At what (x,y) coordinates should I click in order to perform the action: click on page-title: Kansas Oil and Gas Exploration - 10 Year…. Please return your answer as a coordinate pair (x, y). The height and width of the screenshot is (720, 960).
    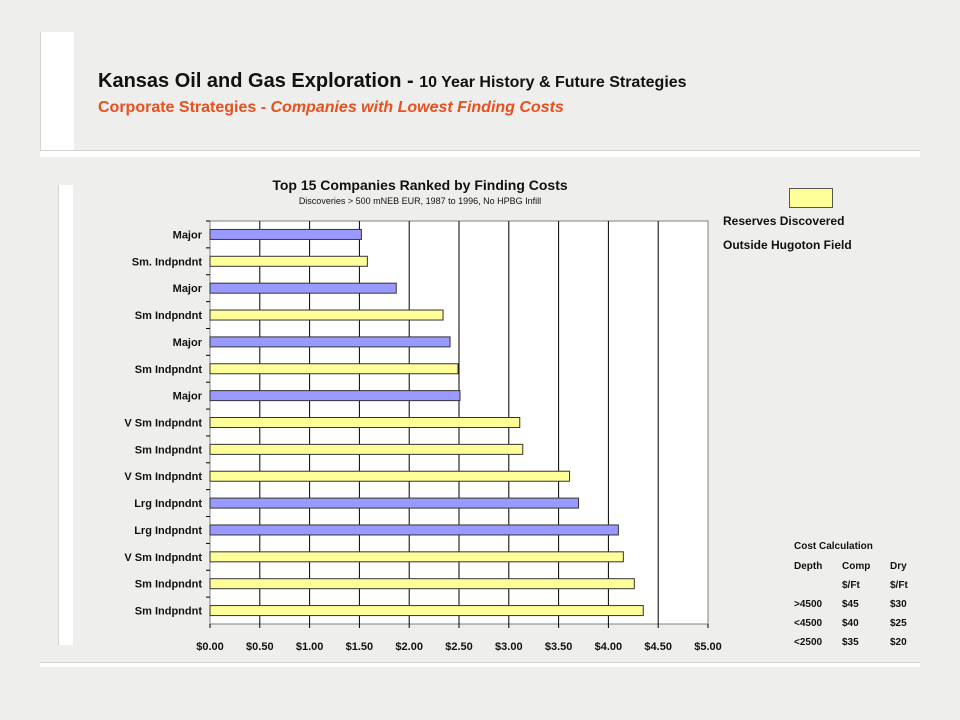
    Looking at the image, I should click on (518, 81).